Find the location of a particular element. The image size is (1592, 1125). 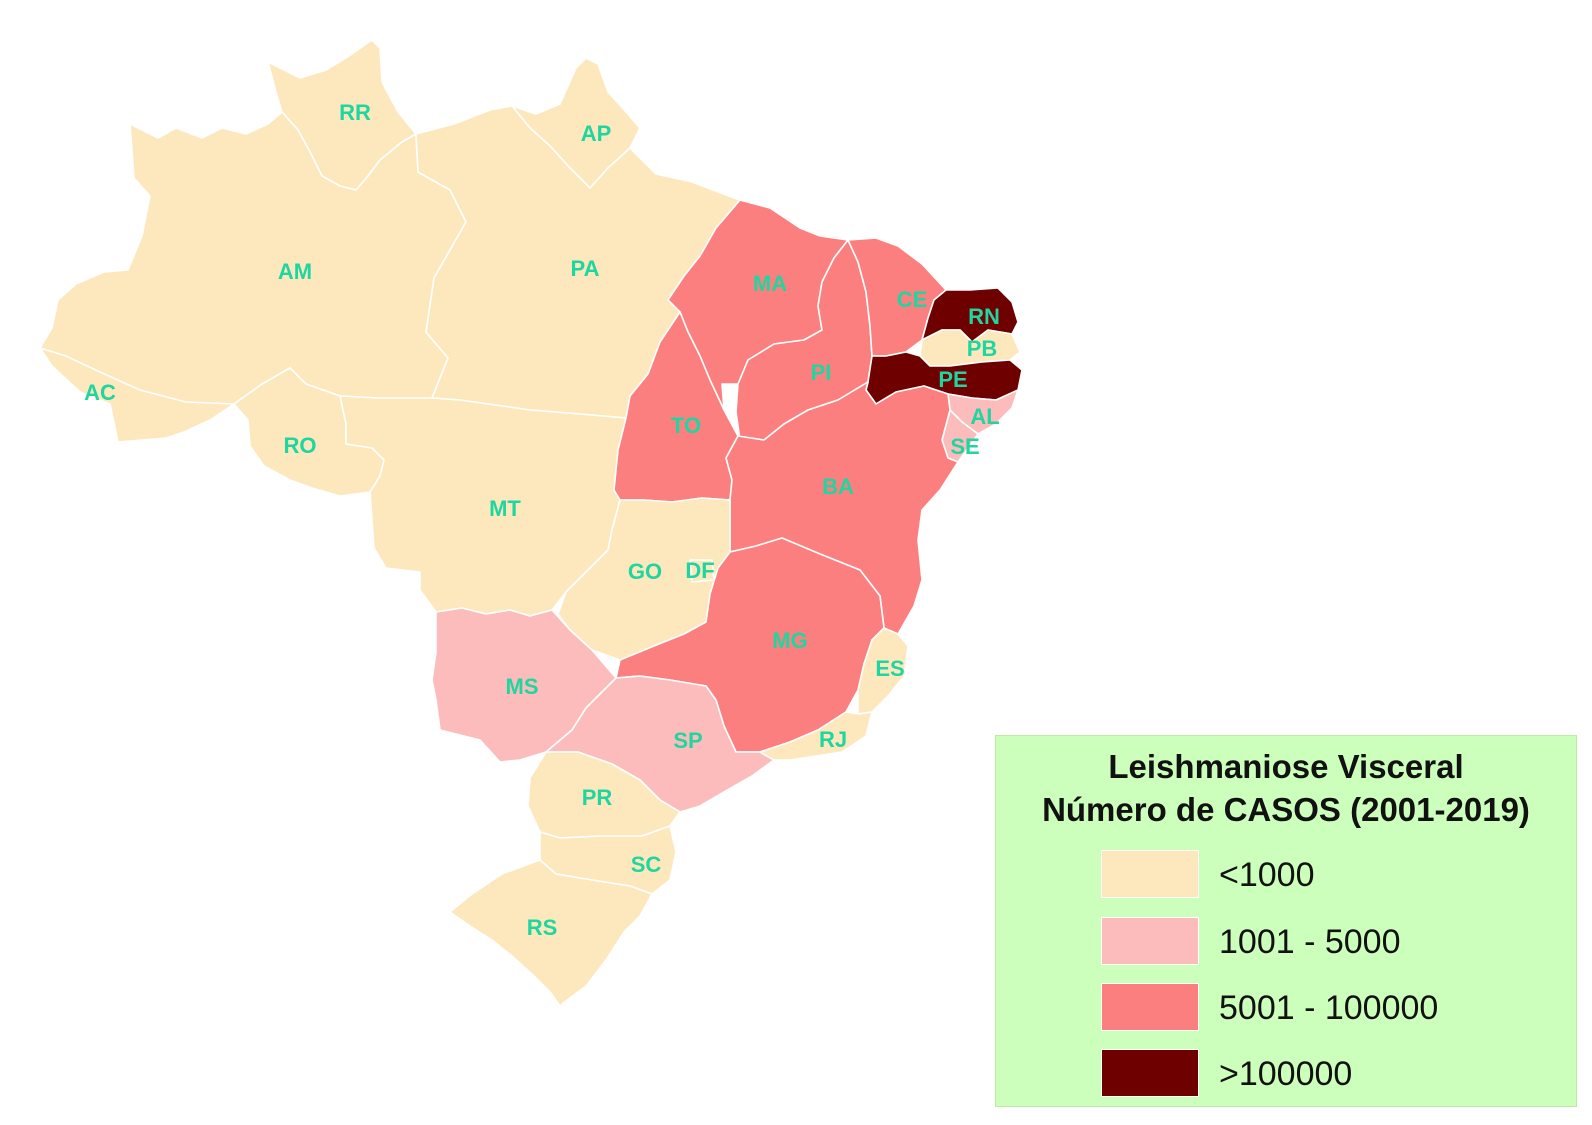

legend-label-top: >100000 is located at coordinates (1286, 1074).